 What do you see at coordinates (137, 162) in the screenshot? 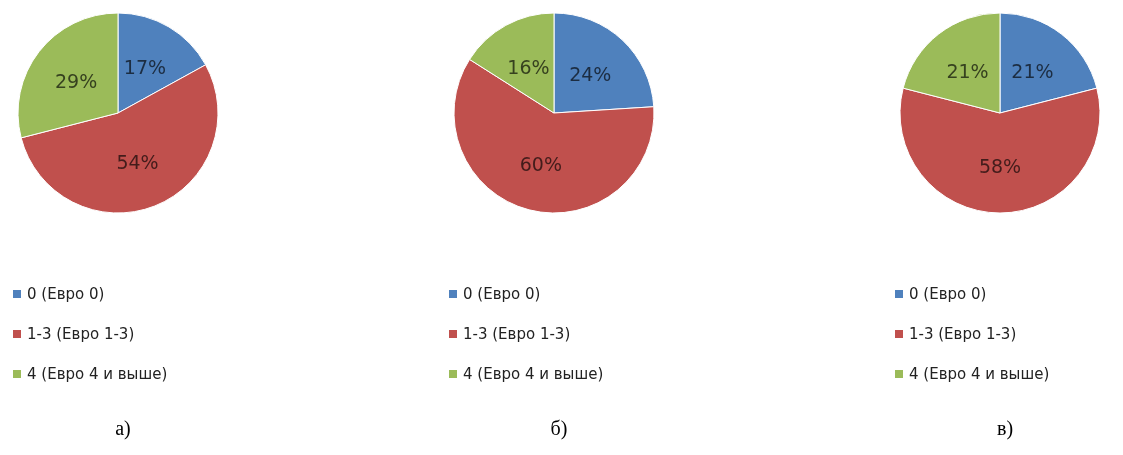
I see `data-label: 54%` at bounding box center [137, 162].